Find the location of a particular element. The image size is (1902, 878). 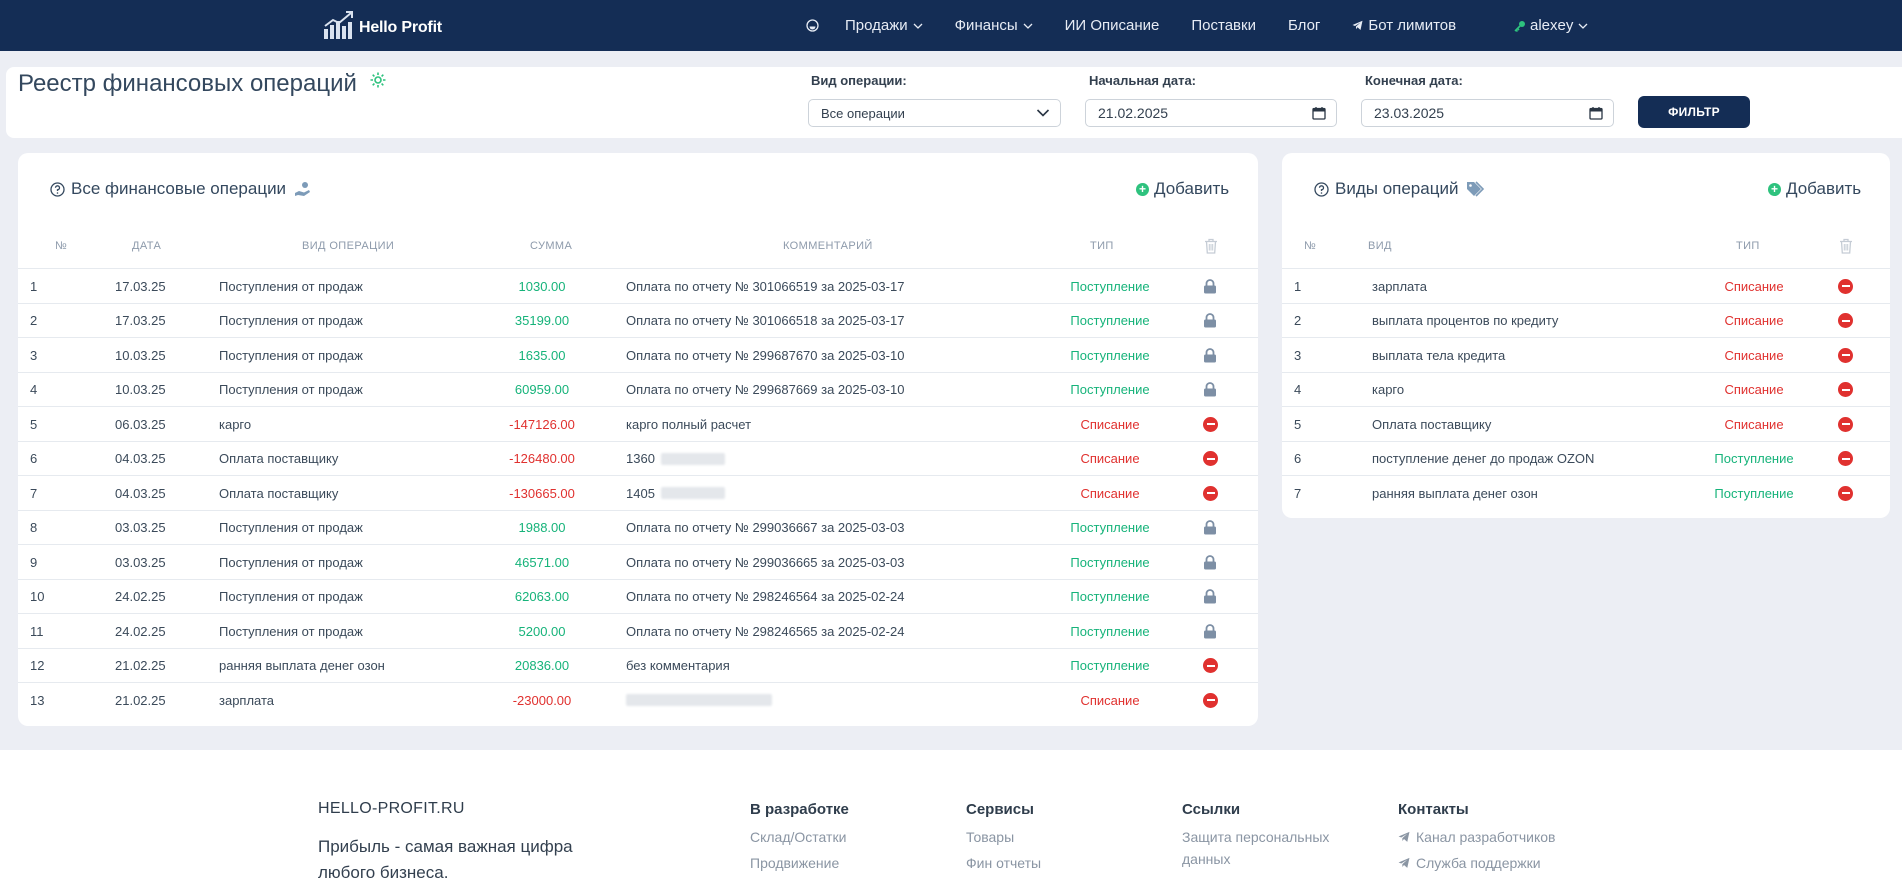

row-kind: поступление денег до продаж OZON is located at coordinates (1483, 458).